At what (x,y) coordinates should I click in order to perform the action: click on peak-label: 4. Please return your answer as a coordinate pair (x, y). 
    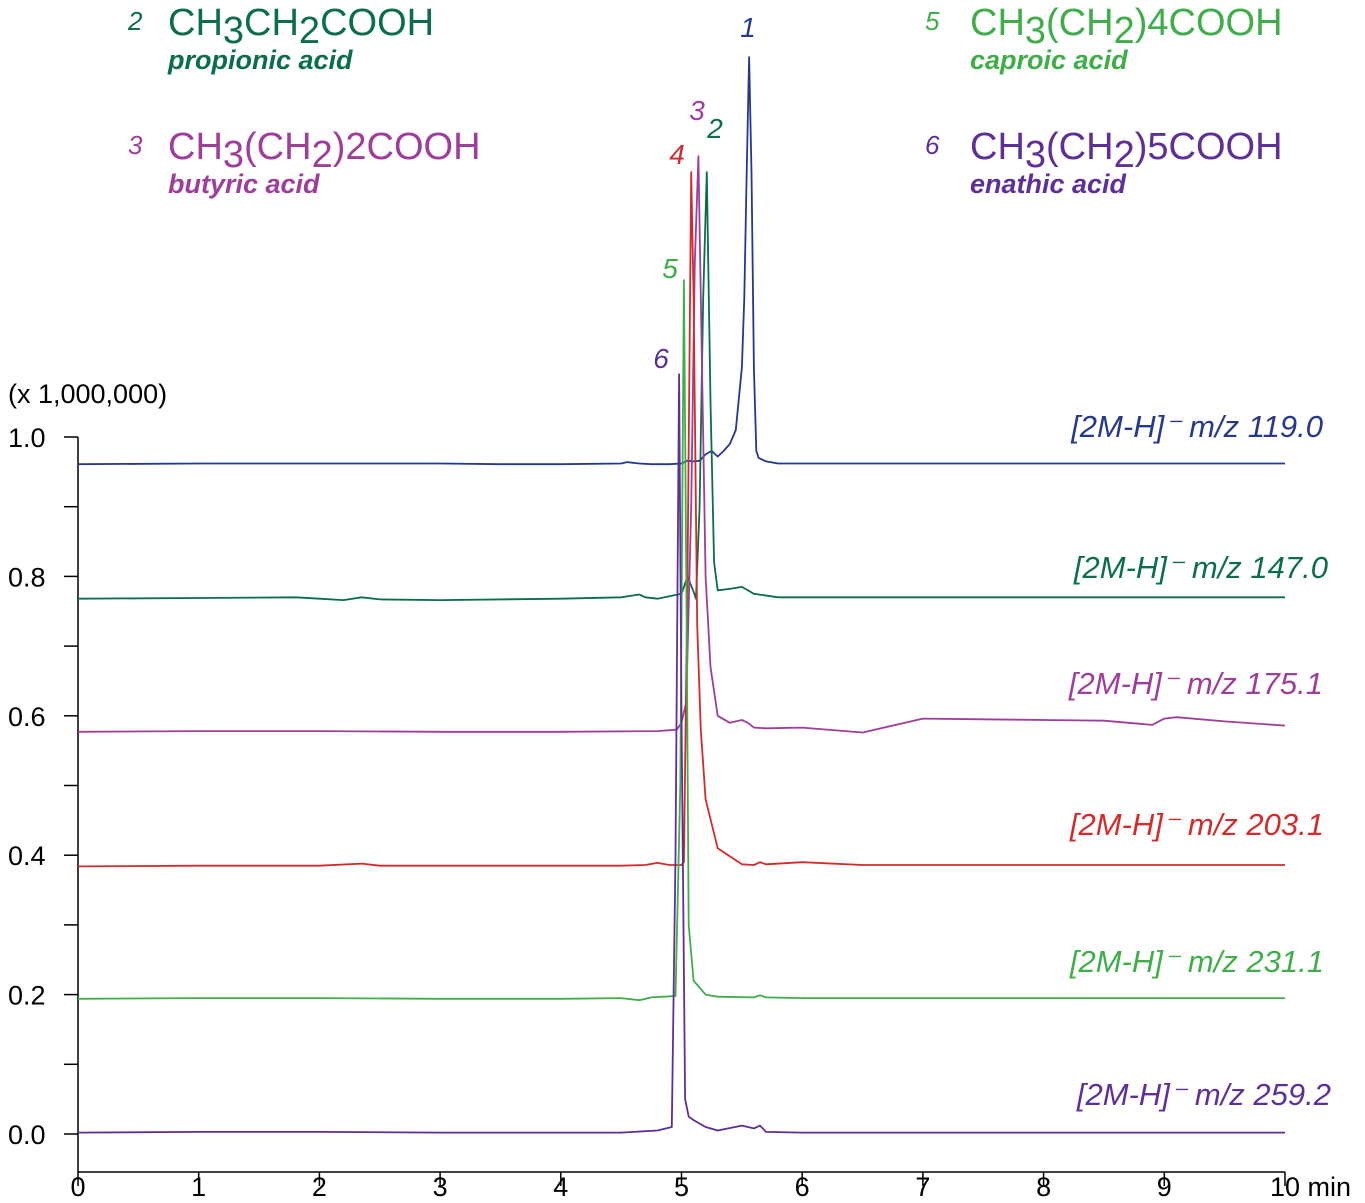
    Looking at the image, I should click on (677, 154).